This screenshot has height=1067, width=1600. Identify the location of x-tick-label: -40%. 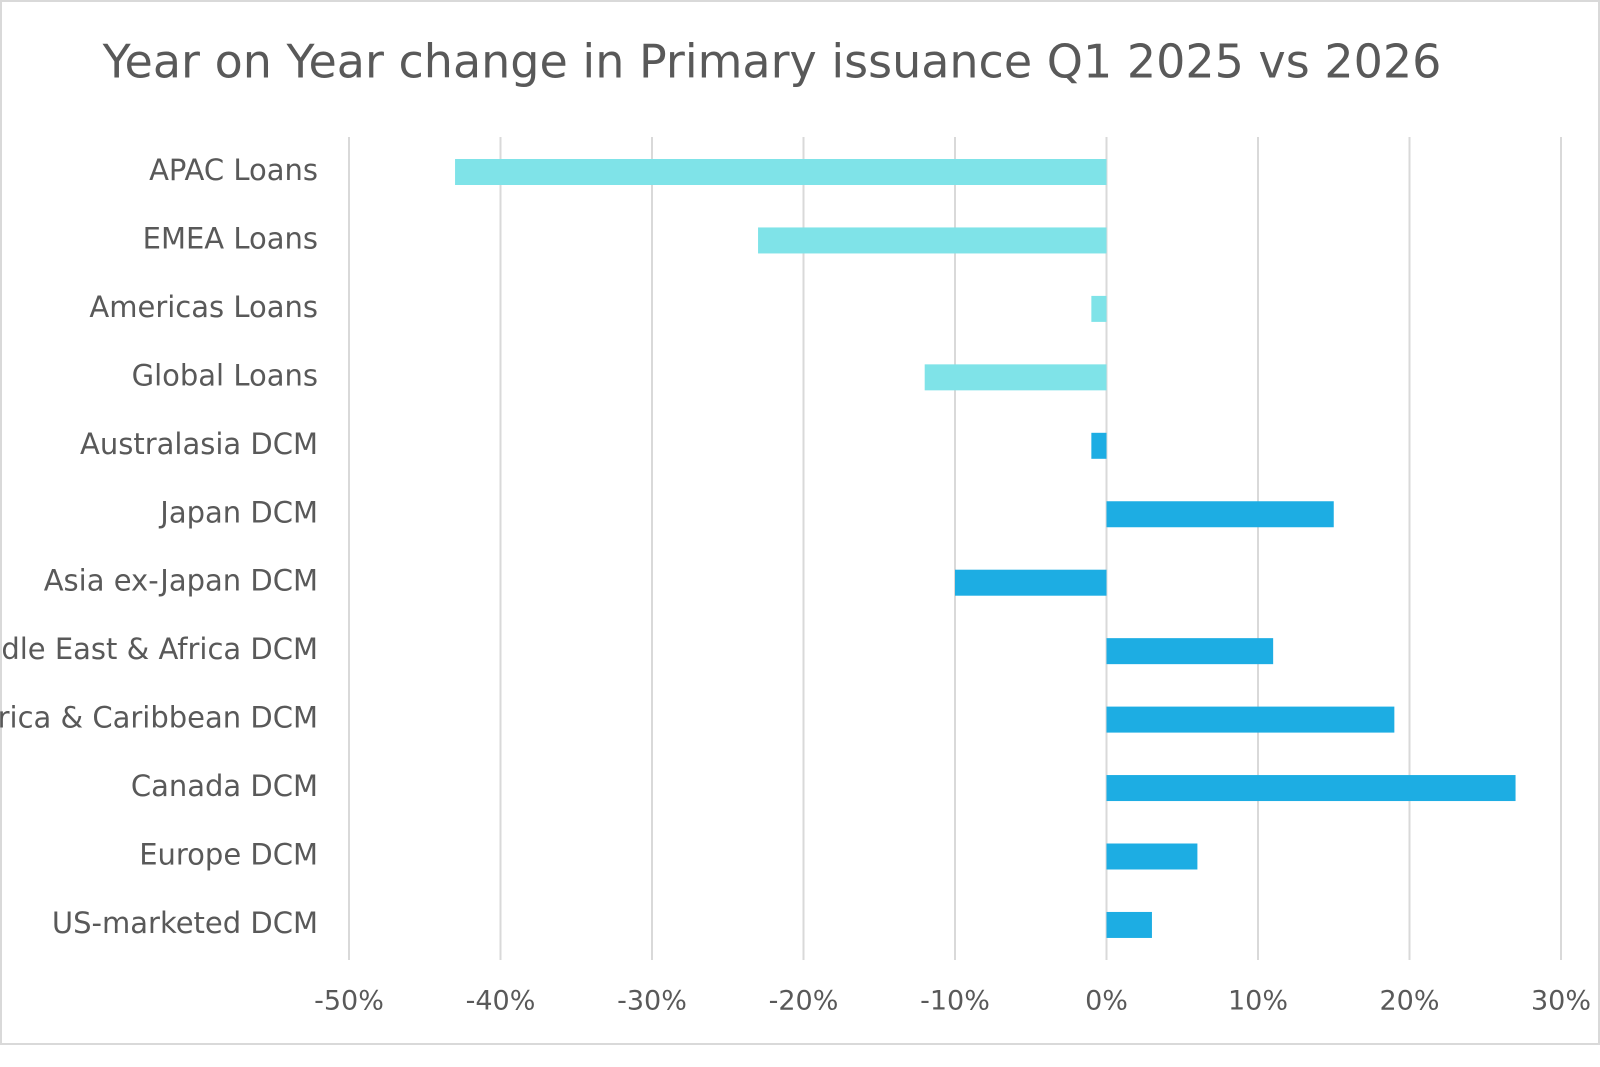
(501, 1001).